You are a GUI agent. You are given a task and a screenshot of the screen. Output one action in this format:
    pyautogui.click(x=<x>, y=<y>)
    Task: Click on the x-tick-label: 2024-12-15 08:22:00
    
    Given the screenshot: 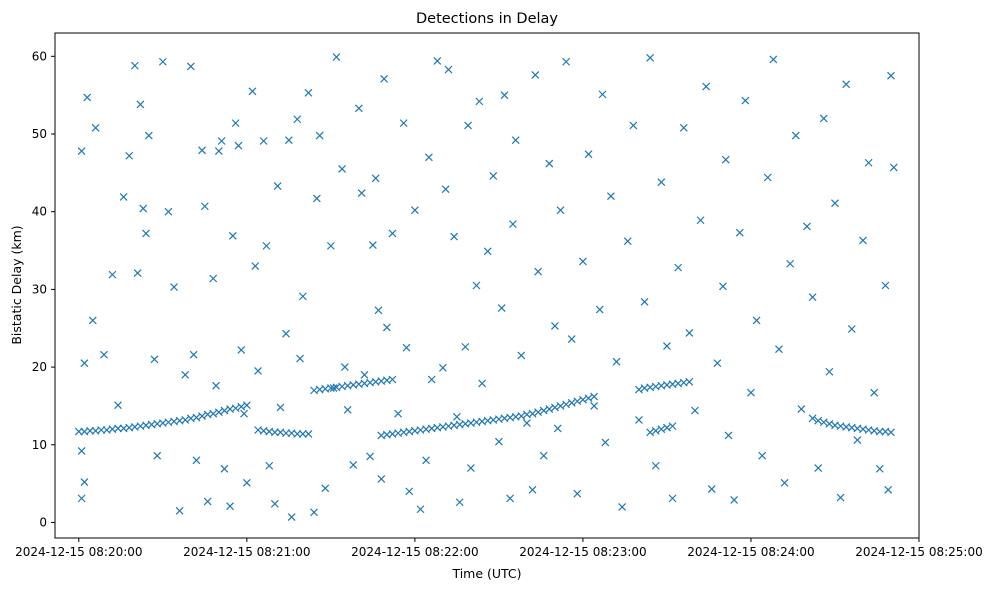 What is the action you would take?
    pyautogui.click(x=414, y=552)
    